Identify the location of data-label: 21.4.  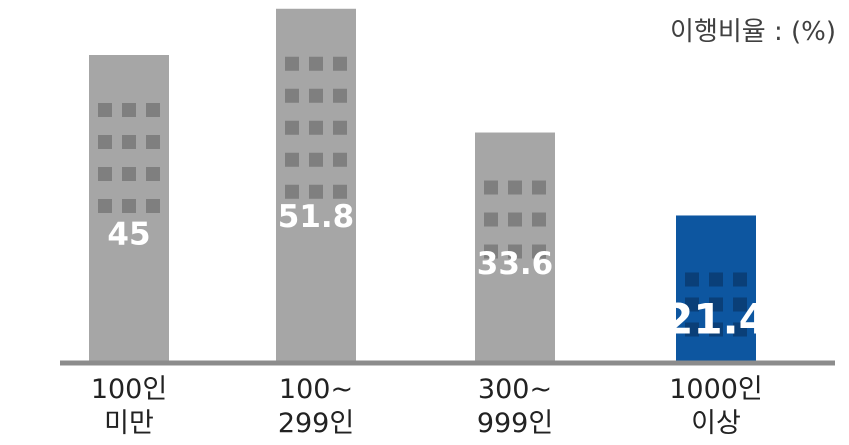
(716, 318).